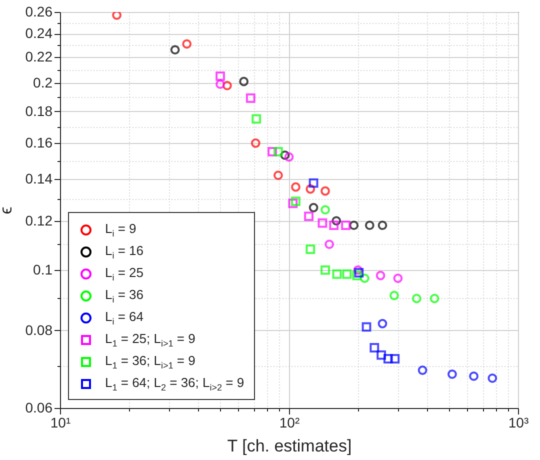  What do you see at coordinates (39, 330) in the screenshot?
I see `y-tick-label: 0.08` at bounding box center [39, 330].